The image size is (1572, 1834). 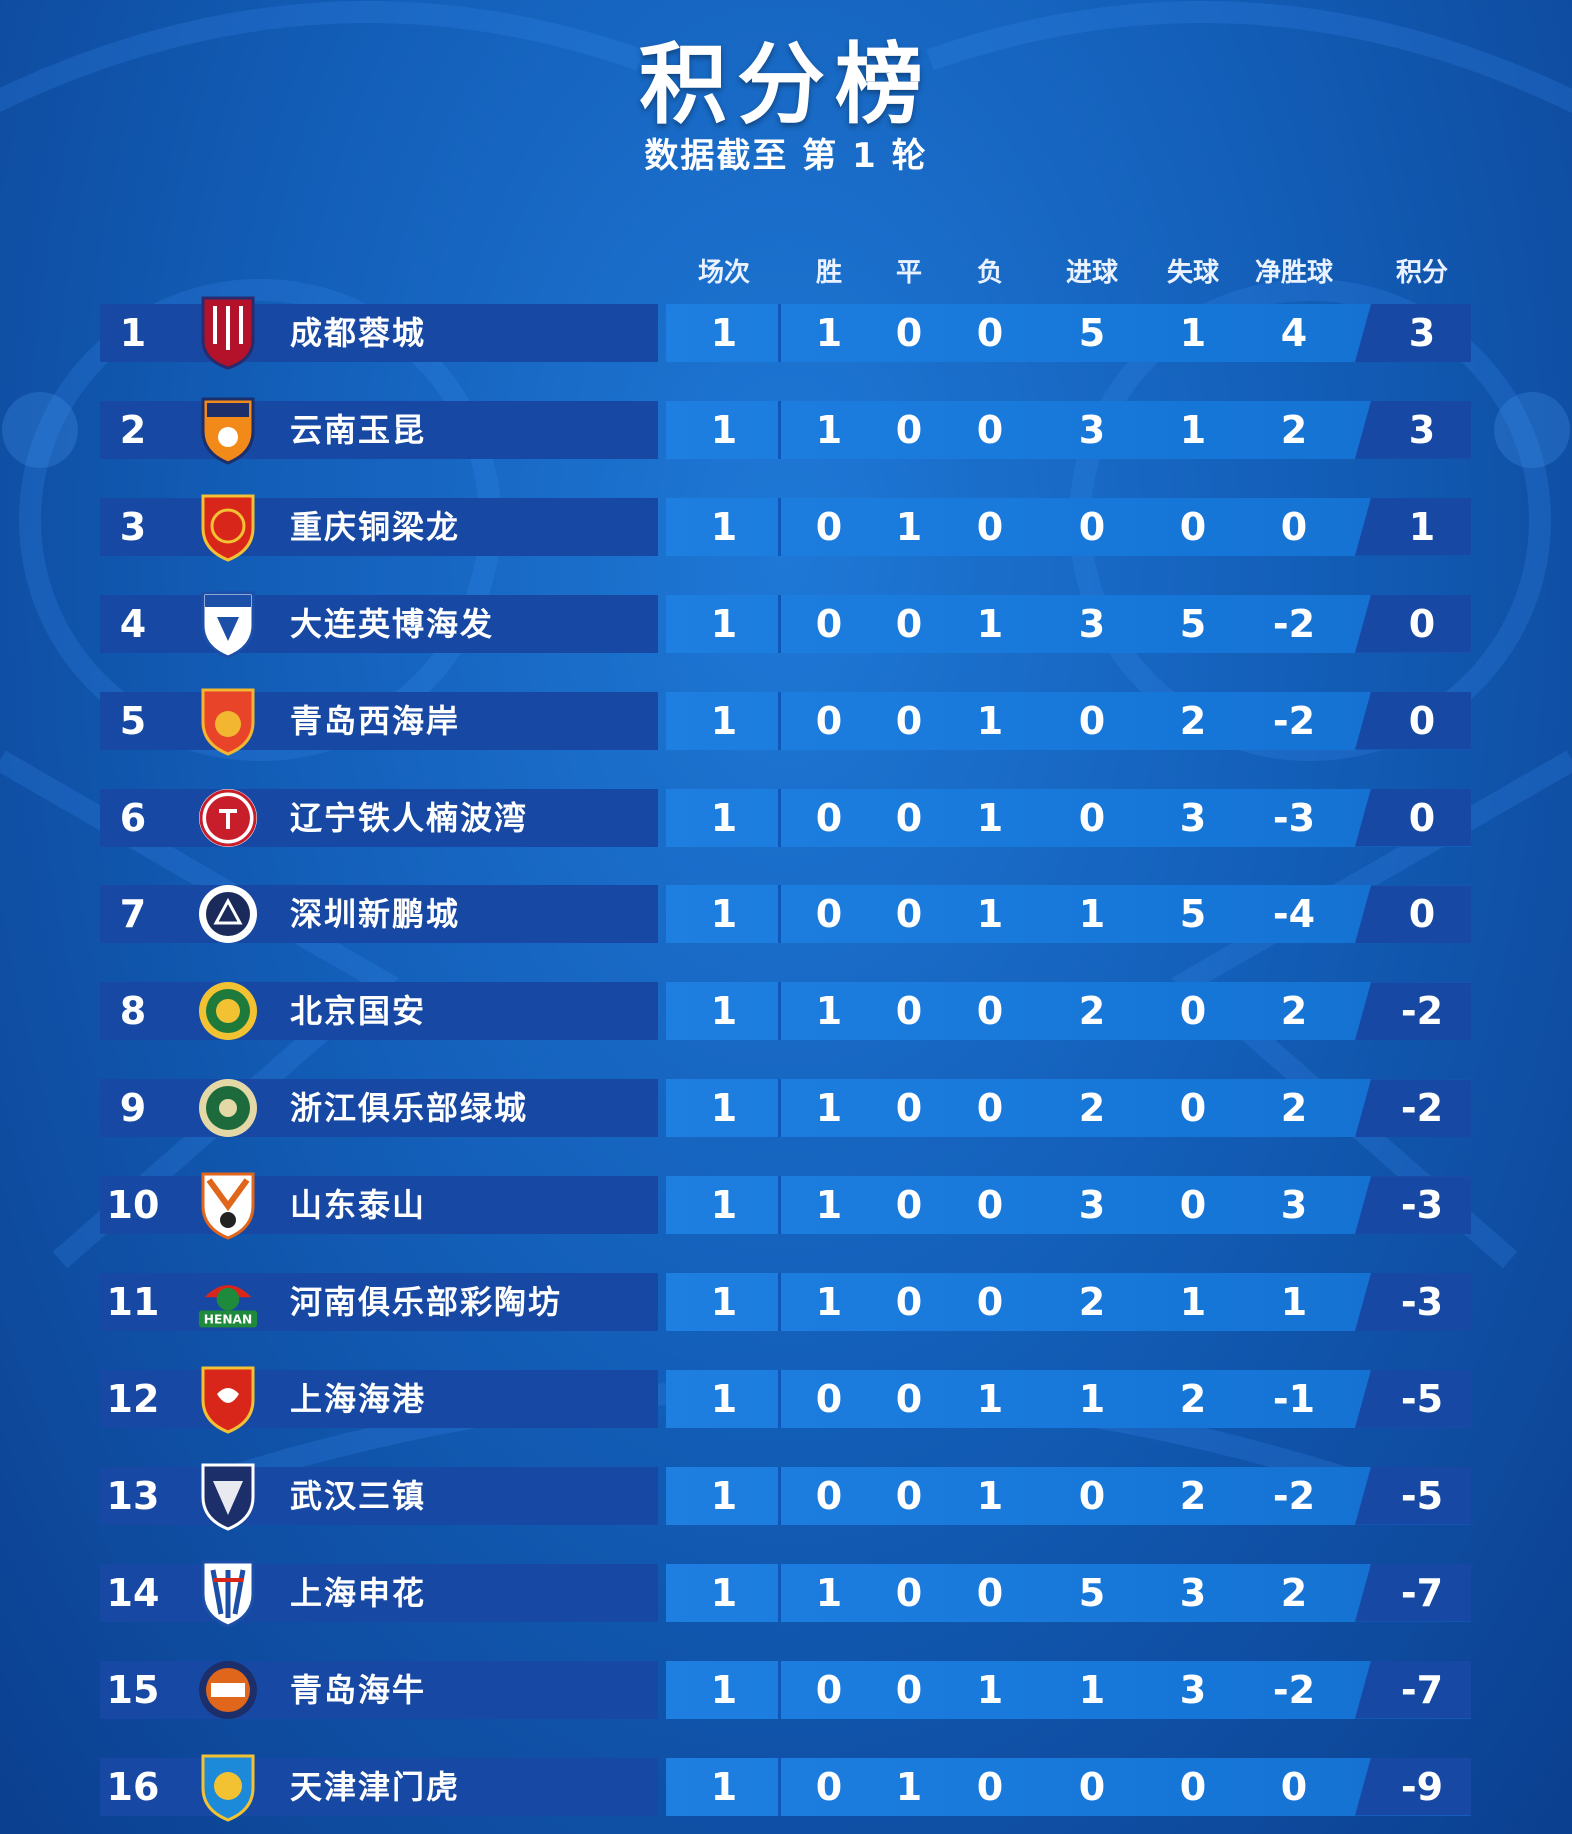 What do you see at coordinates (1193, 273) in the screenshot?
I see `header-goals-against: 失球` at bounding box center [1193, 273].